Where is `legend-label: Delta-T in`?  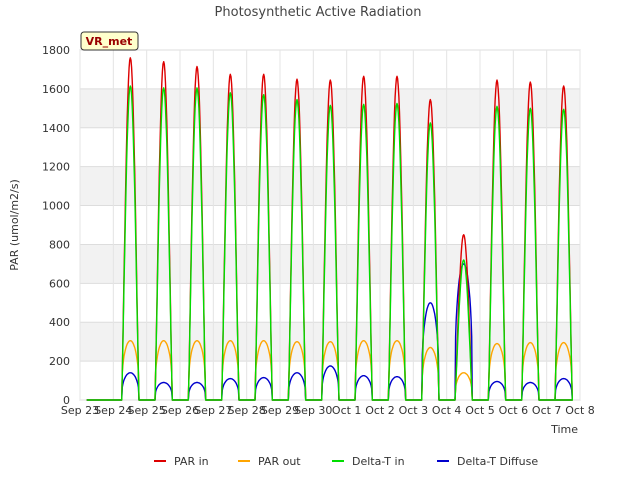 legend-label: Delta-T in is located at coordinates (378, 461).